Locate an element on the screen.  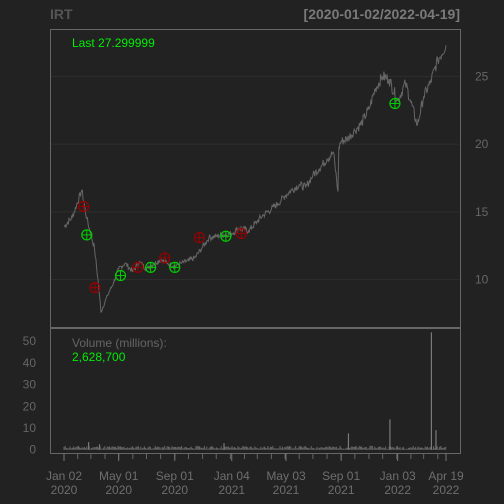
x-tick-label: Apr 19 is located at coordinates (446, 476).